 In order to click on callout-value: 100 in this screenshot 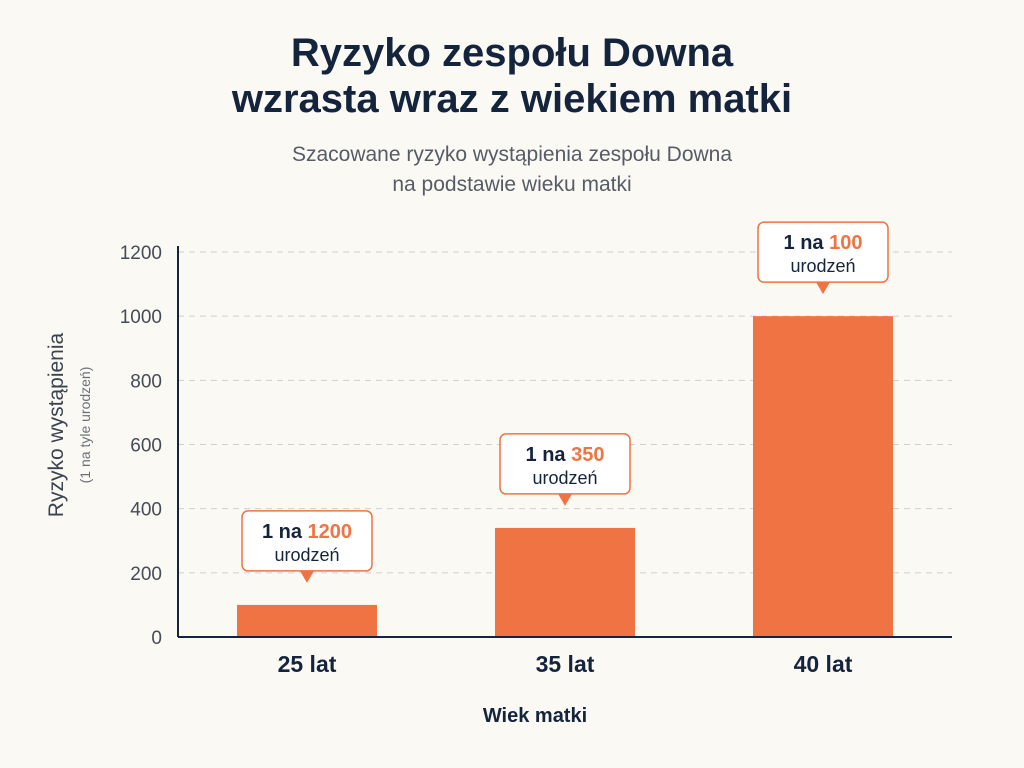, I will do `click(845, 243)`.